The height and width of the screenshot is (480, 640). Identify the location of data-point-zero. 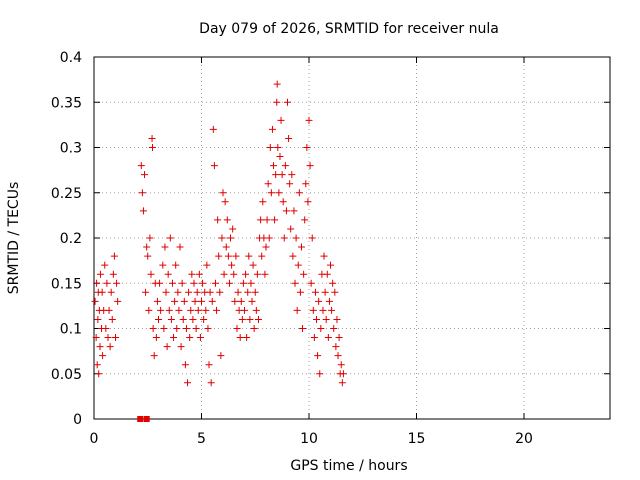
(146, 419).